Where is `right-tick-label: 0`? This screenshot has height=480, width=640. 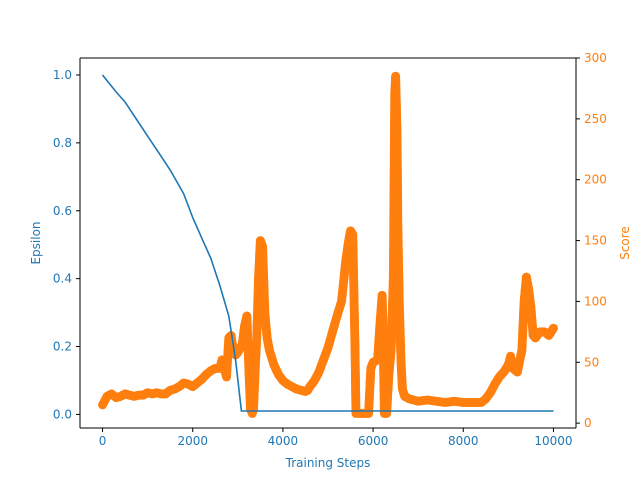
right-tick-label: 0 is located at coordinates (588, 423).